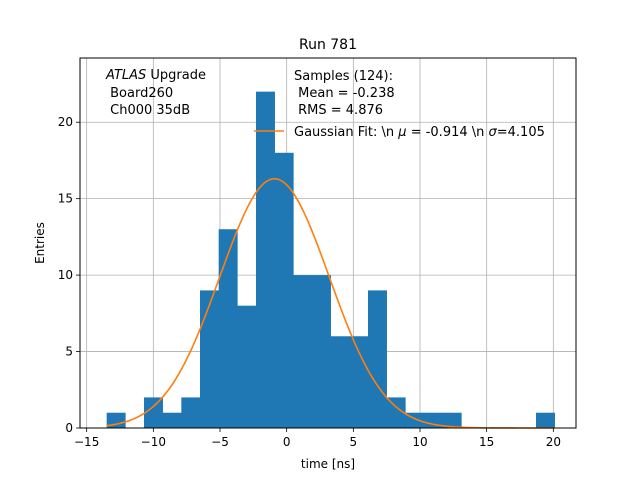 The width and height of the screenshot is (640, 480). I want to click on x-tick-label: 20, so click(553, 442).